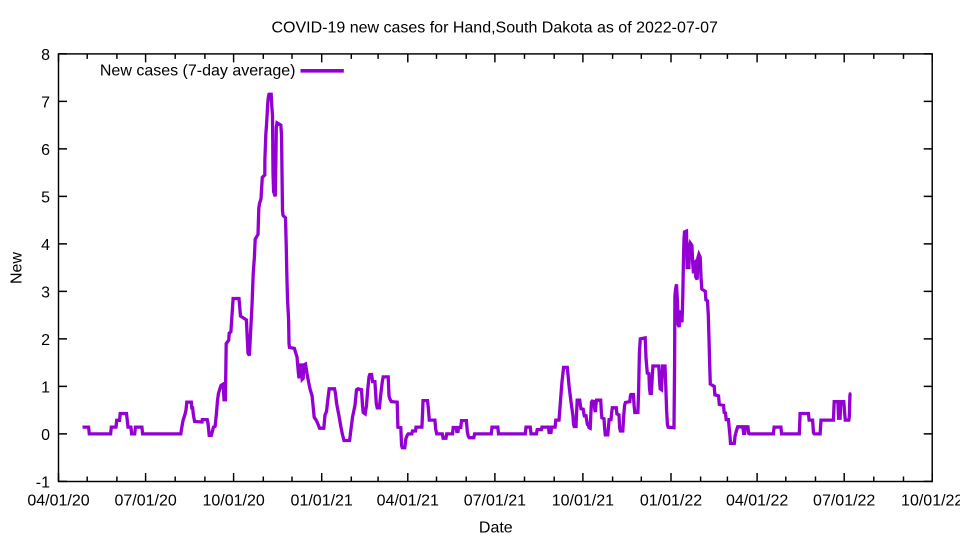  Describe the element at coordinates (45, 292) in the screenshot. I see `svg-text: 3` at that location.